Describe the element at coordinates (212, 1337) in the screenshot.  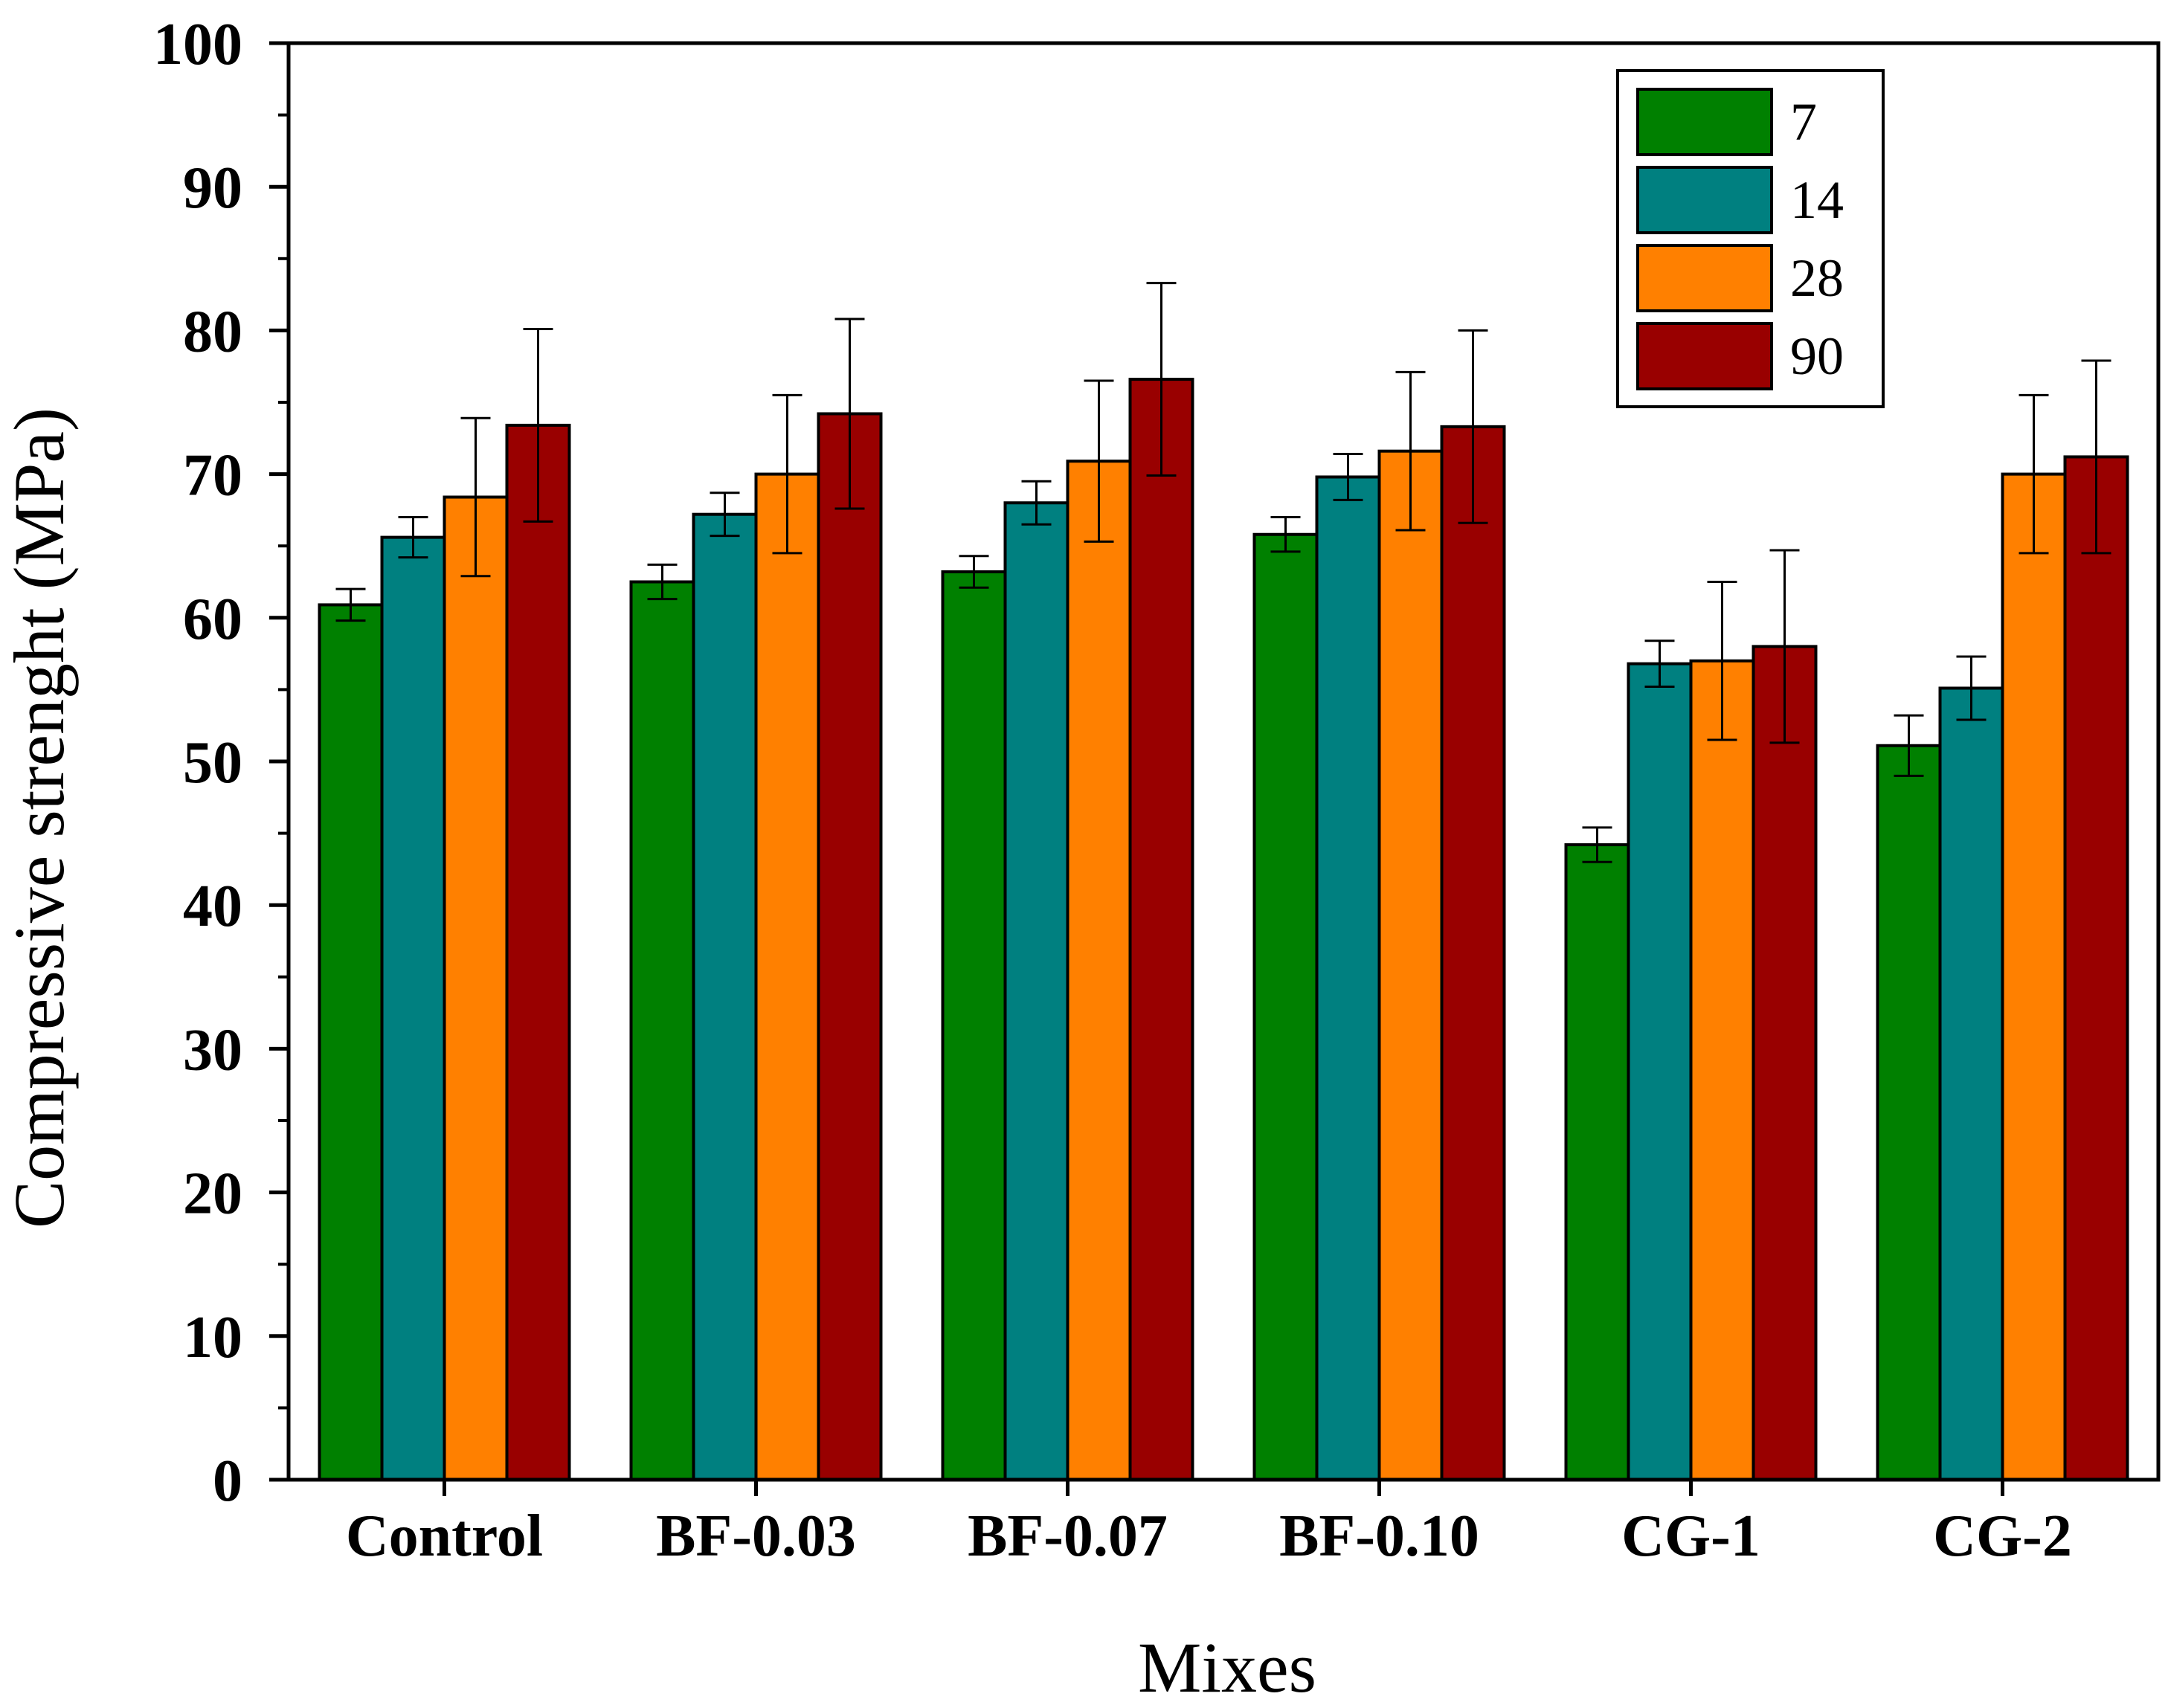
I see `y-tick-label: 10` at that location.